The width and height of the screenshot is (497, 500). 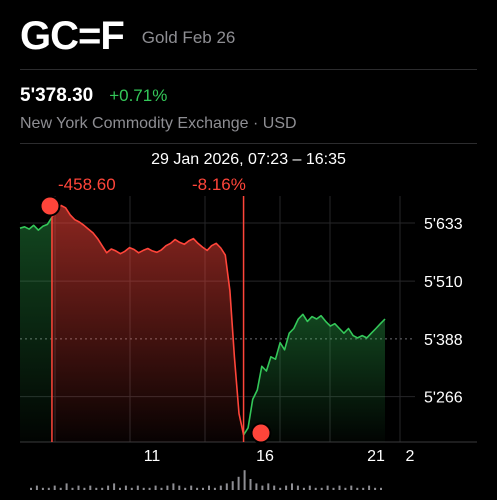 I want to click on area-post-selection, so click(x=314, y=378).